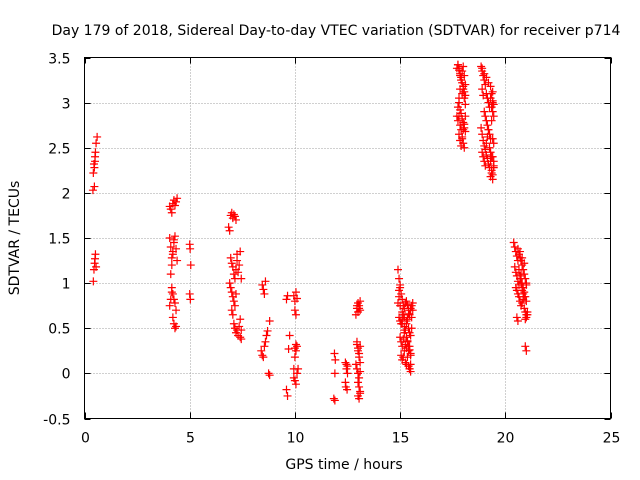 This screenshot has width=640, height=480. Describe the element at coordinates (85, 439) in the screenshot. I see `x-tick-label: 0` at that location.